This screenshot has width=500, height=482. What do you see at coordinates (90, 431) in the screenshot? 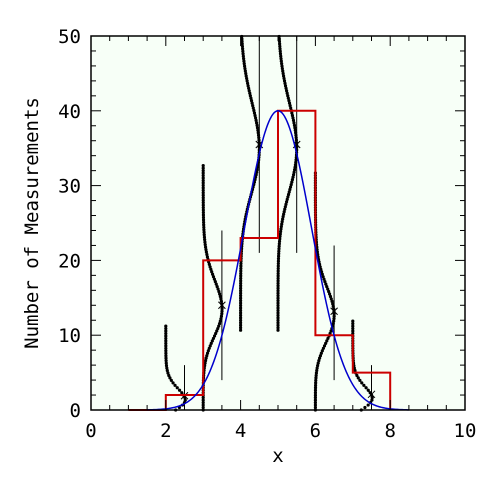
I see `x-tick-label: 0` at bounding box center [90, 431].